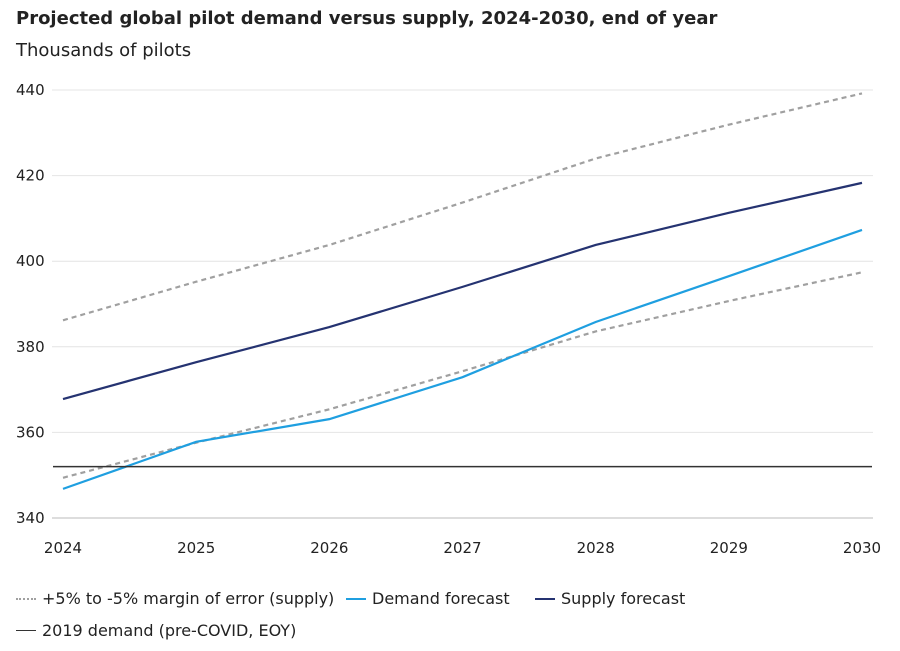 Image resolution: width=900 pixels, height=651 pixels. I want to click on x-tick-label: 2027, so click(462, 548).